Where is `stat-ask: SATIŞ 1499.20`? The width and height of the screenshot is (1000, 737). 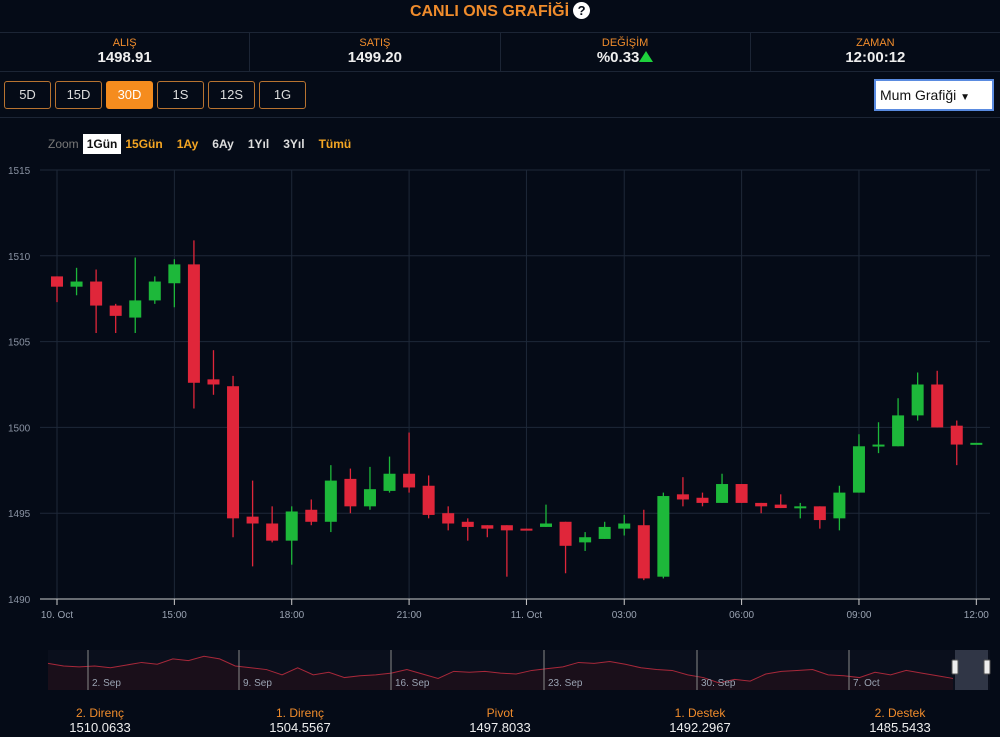 stat-ask: SATIŞ 1499.20 is located at coordinates (375, 52).